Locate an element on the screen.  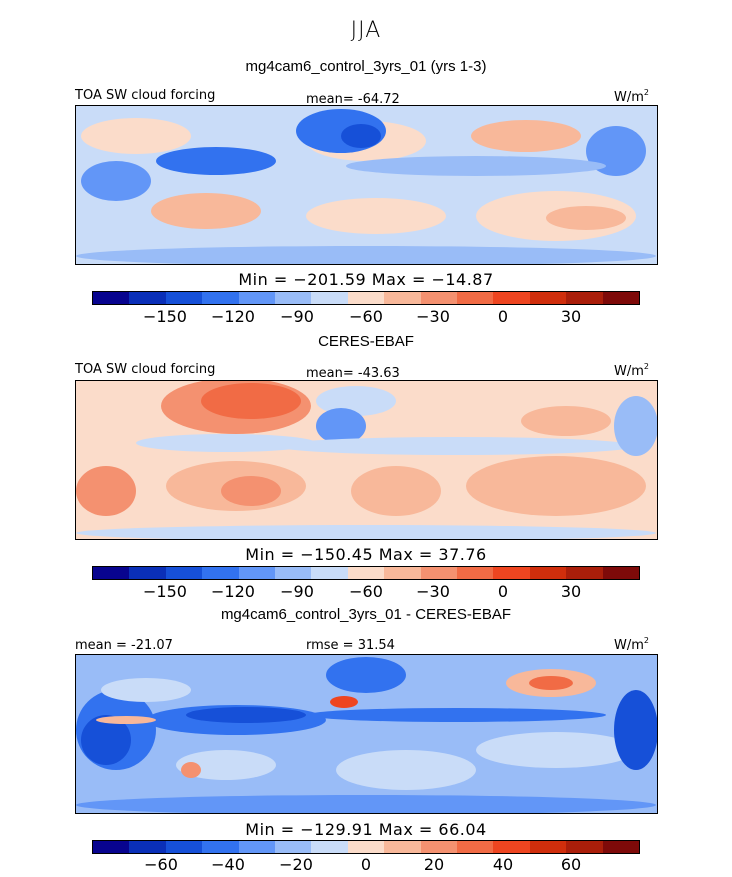
panel-2-minmax: Min = −150.45 Max = 37.76 is located at coordinates (366, 554).